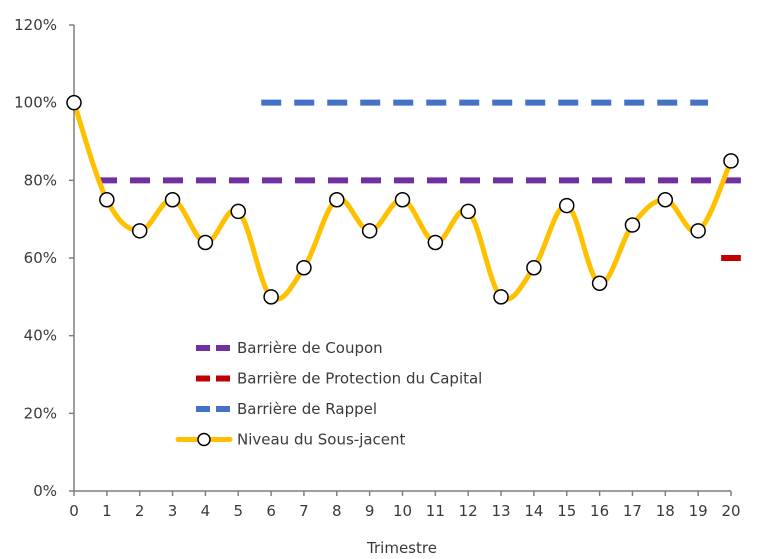  I want to click on y-tick-label: 60%, so click(40, 258).